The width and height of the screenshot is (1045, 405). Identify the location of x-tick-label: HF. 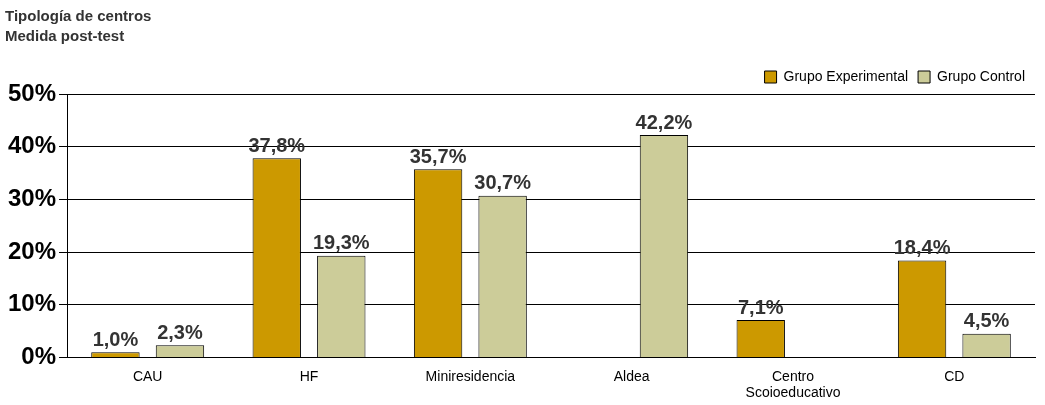
(309, 375).